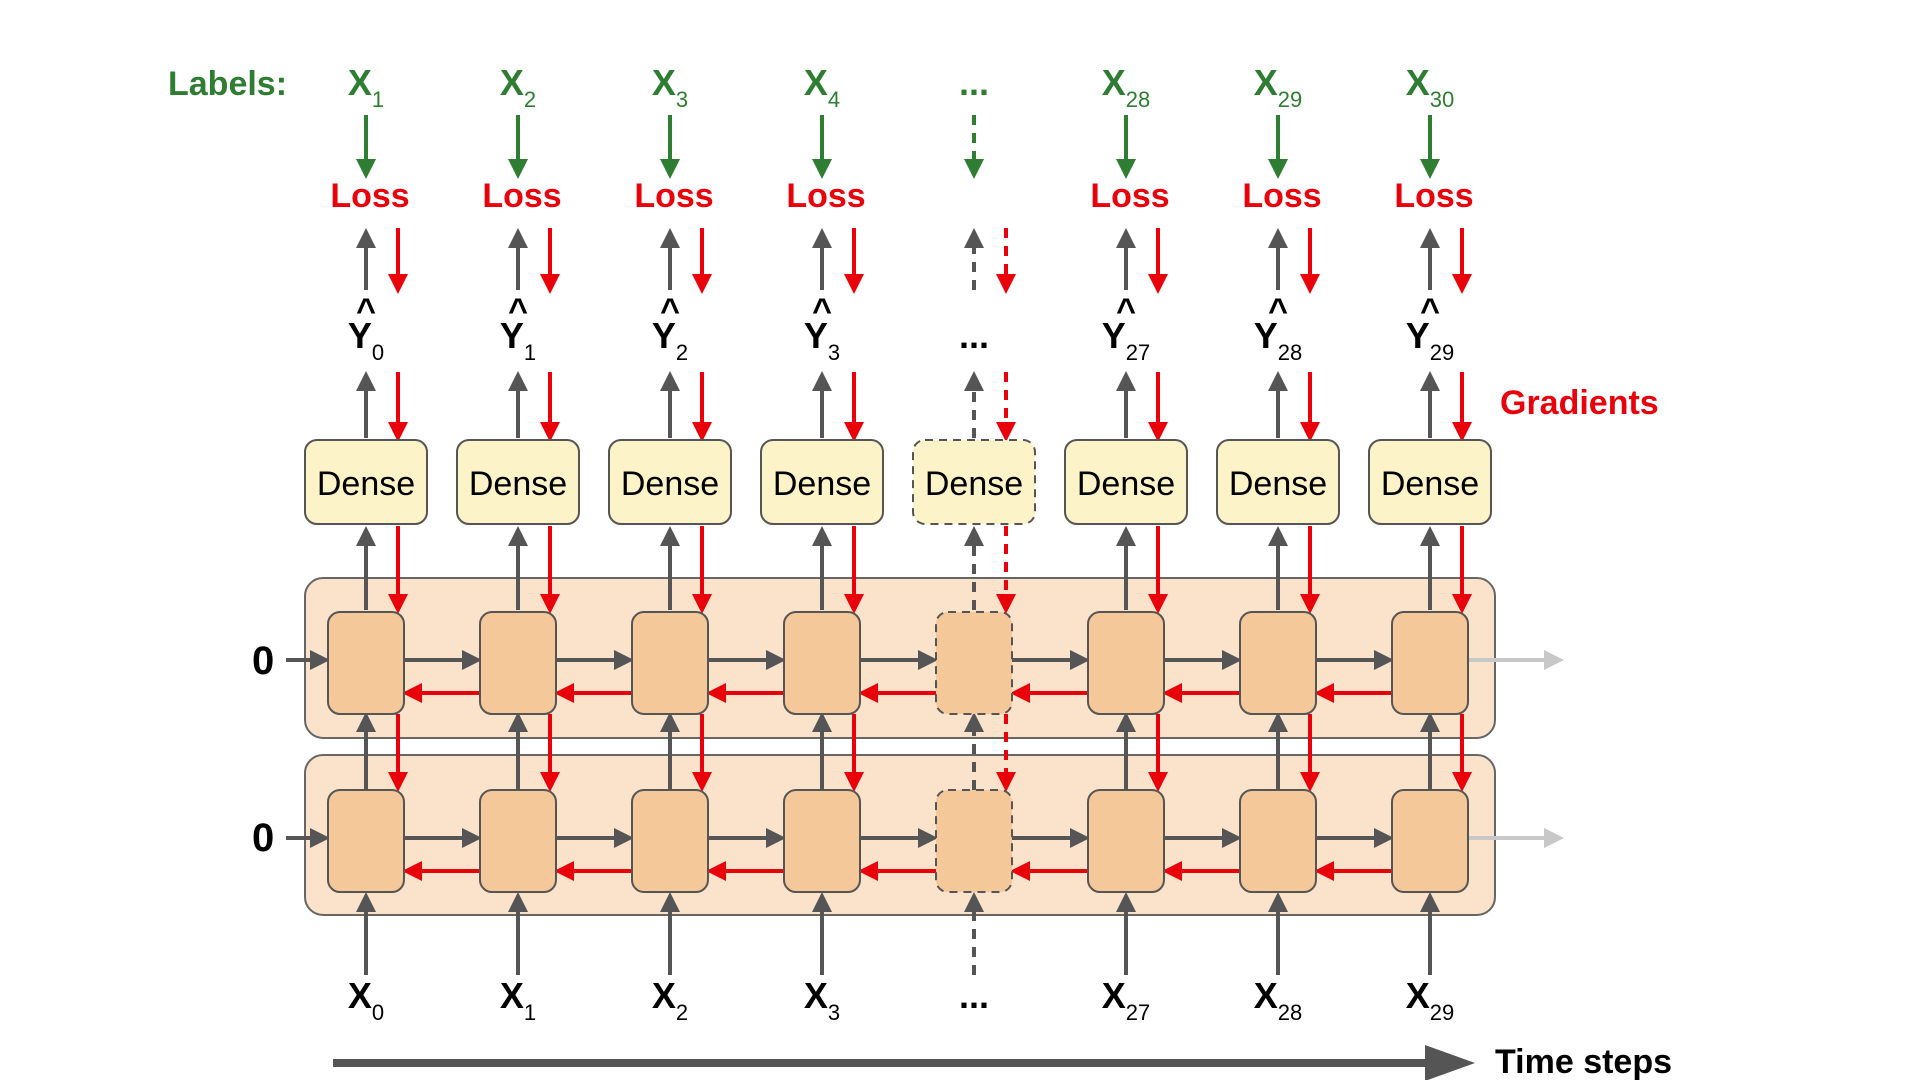  I want to click on input-6-subscript: 28, so click(1290, 1012).